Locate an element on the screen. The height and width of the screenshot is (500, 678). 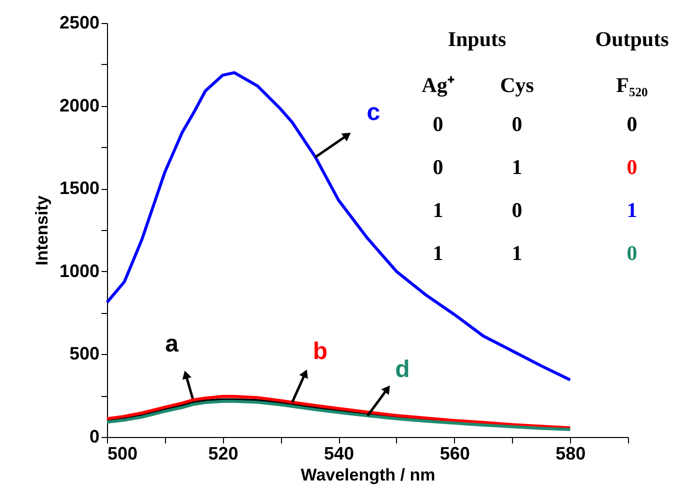
x-tick-label: 520 is located at coordinates (223, 454).